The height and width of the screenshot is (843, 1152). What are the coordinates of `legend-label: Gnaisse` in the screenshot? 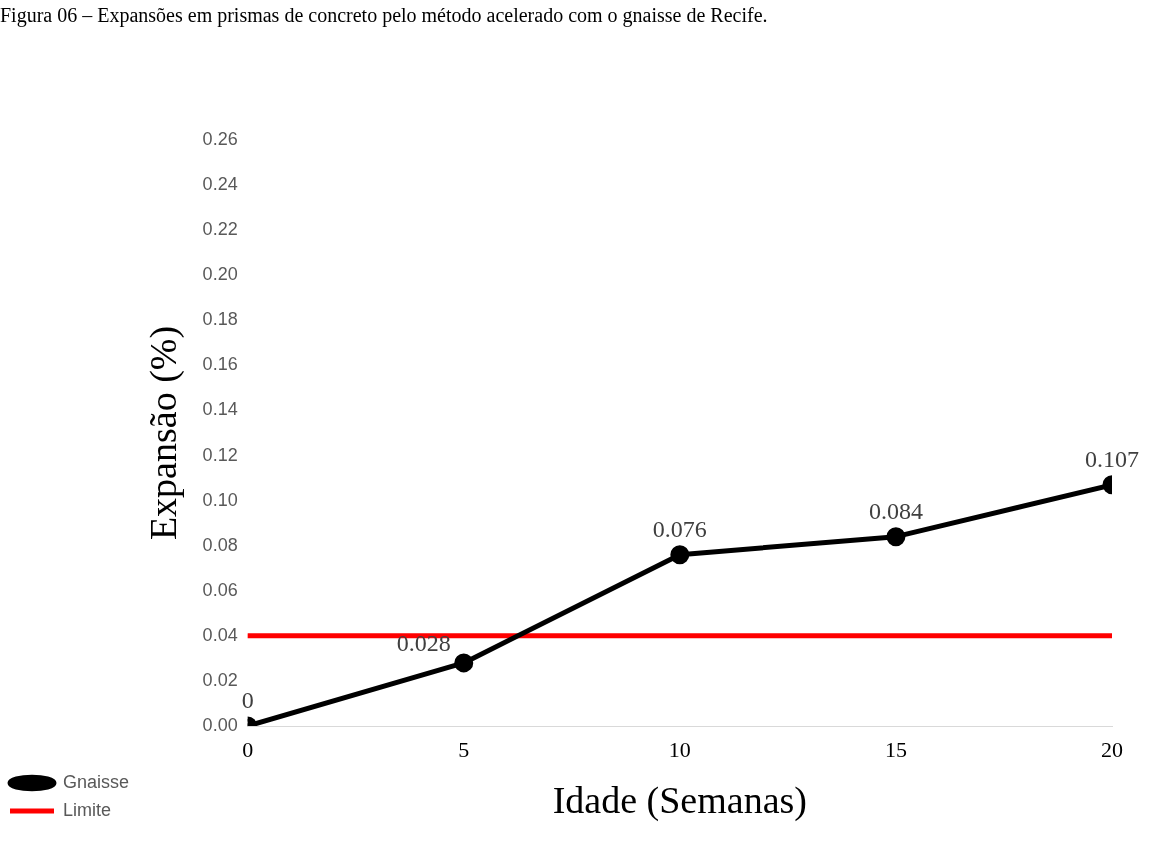 It's located at (96, 781).